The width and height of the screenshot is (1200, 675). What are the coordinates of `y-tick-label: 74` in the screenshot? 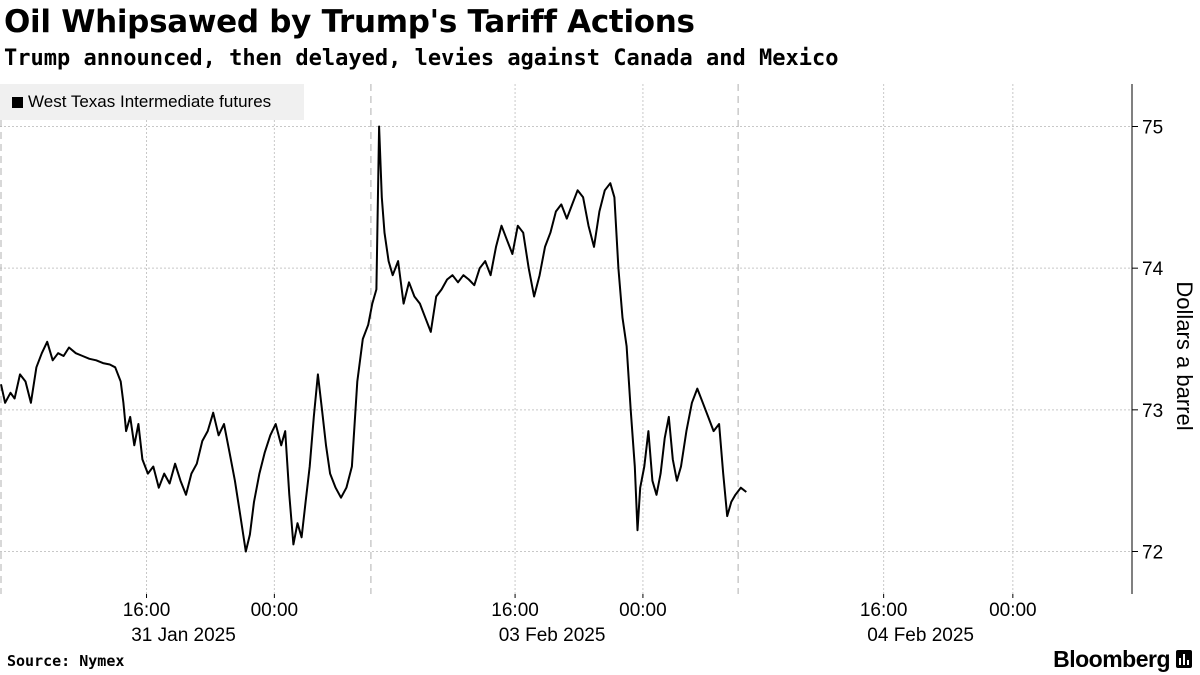 It's located at (1153, 269).